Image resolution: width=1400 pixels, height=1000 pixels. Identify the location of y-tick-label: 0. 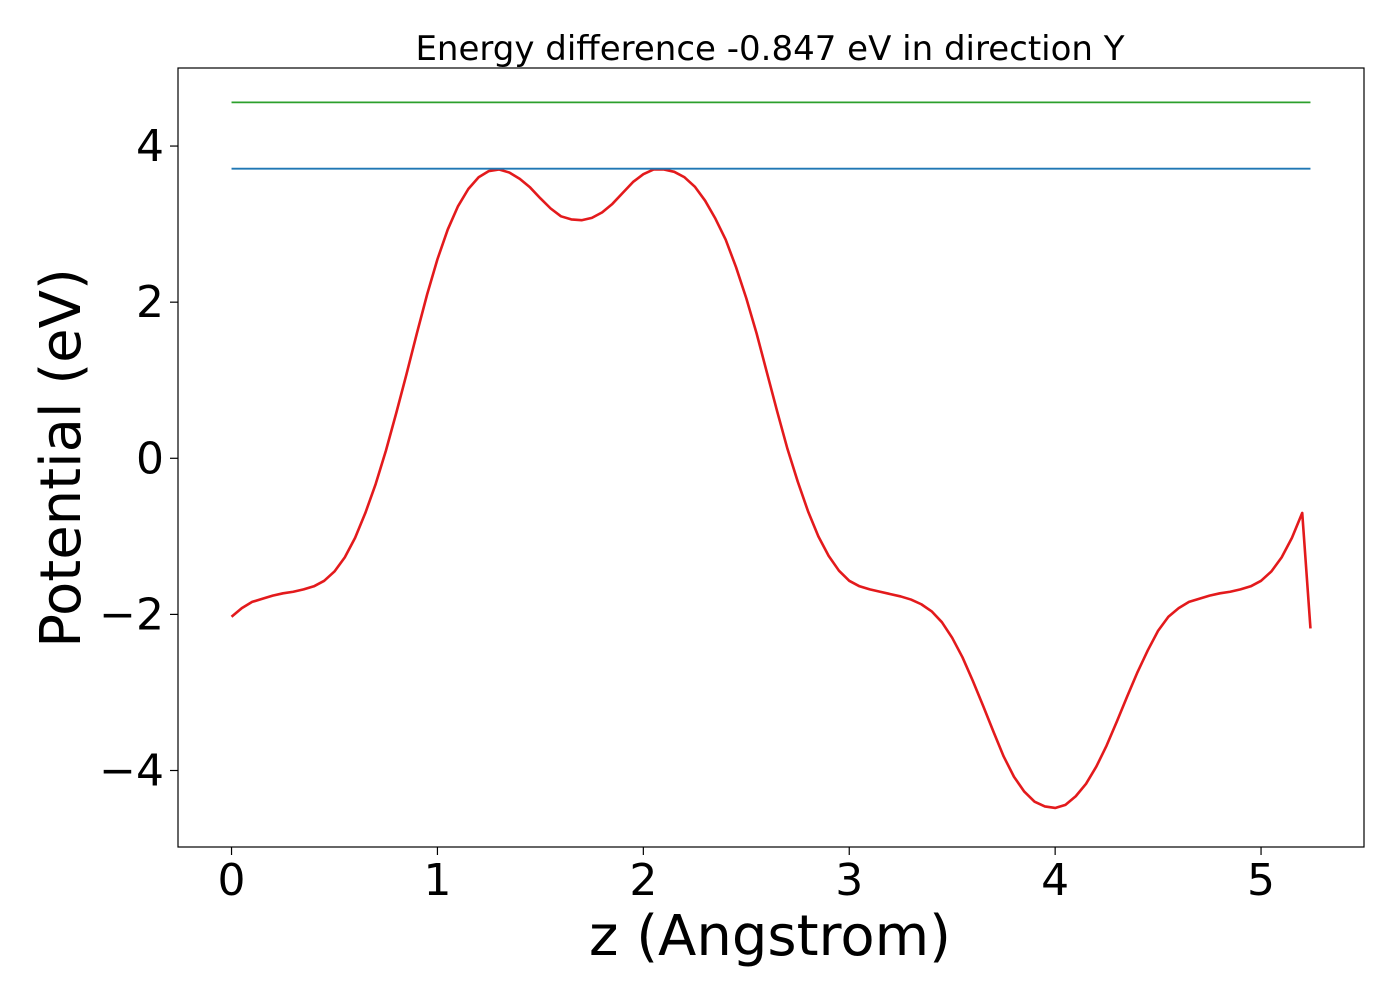
(150, 458).